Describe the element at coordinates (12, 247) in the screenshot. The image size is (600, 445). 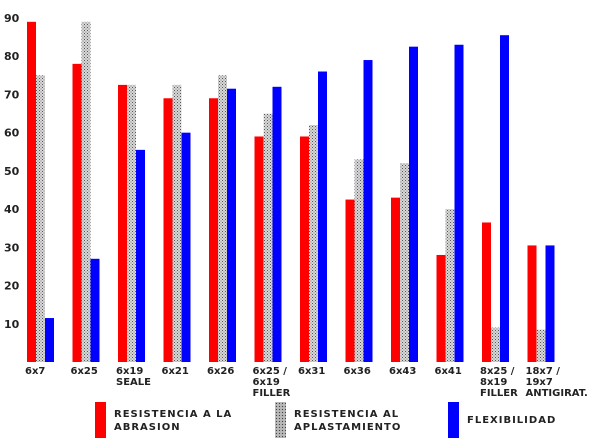
I see `y-tick-label: 30` at that location.